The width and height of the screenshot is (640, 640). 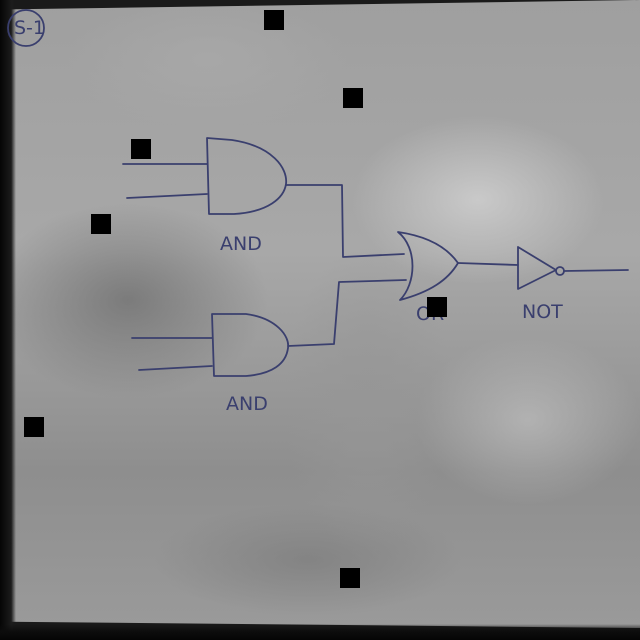 What do you see at coordinates (241, 244) in the screenshot?
I see `and1-label: AND` at bounding box center [241, 244].